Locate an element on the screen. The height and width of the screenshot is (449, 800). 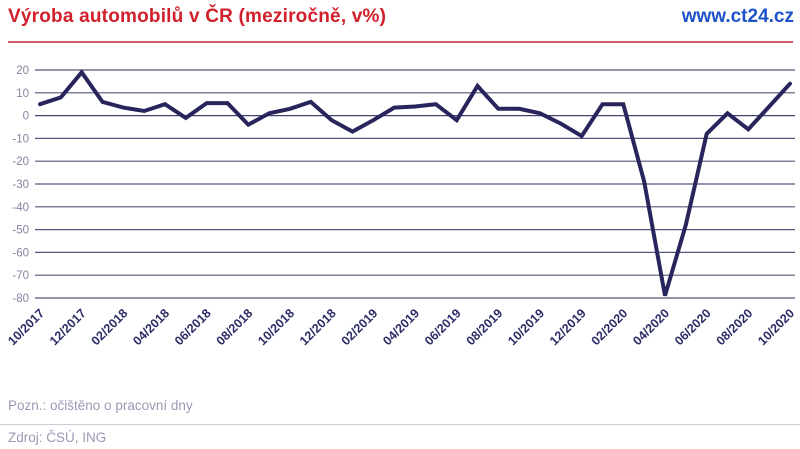
svg-text: 02/2020 is located at coordinates (610, 327).